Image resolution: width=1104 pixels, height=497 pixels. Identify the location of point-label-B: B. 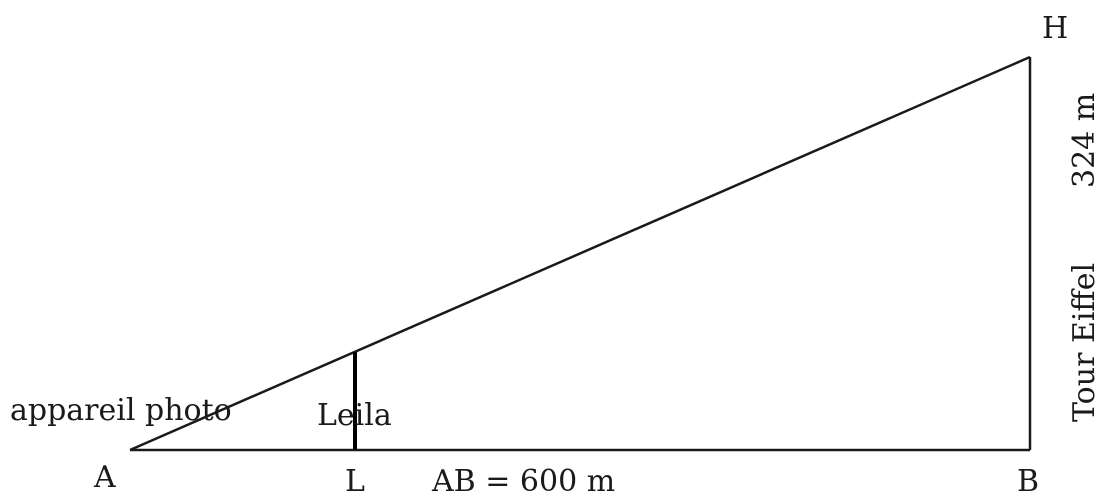
(1028, 480).